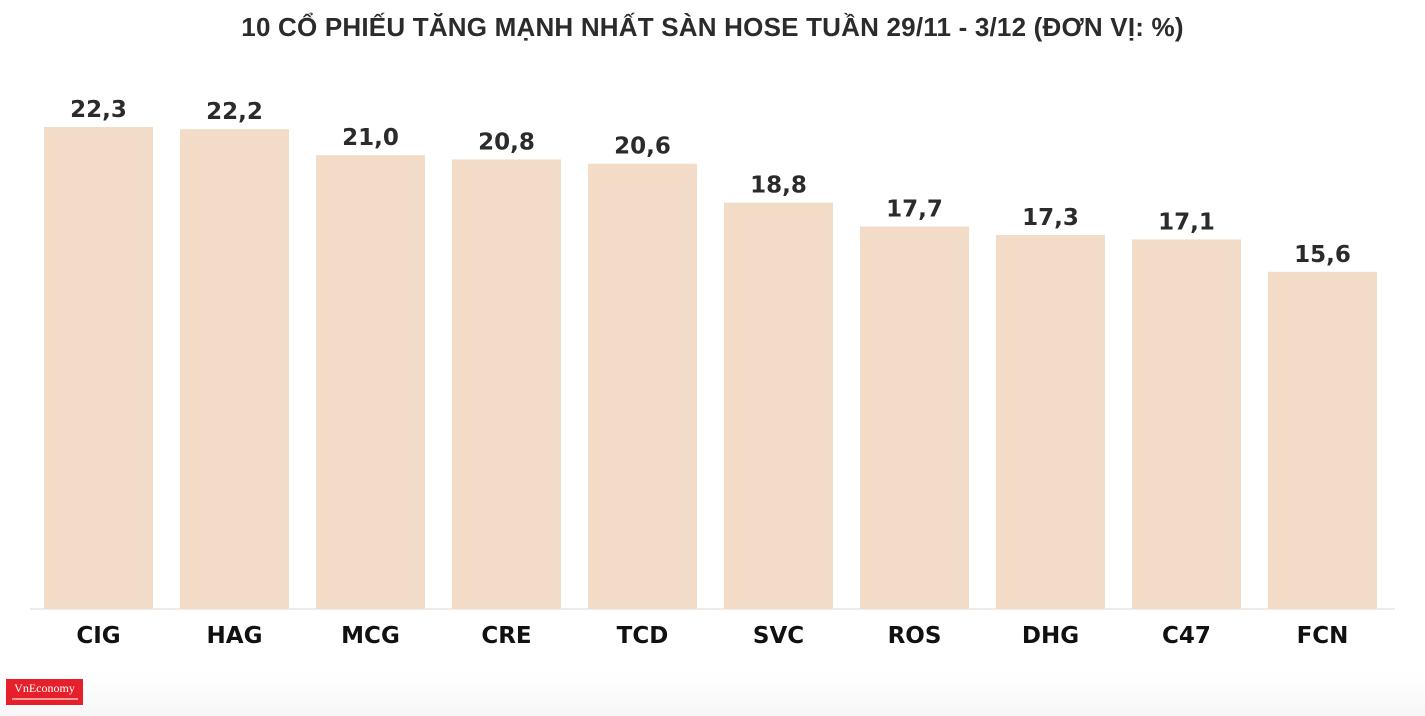 The image size is (1425, 716). Describe the element at coordinates (1322, 440) in the screenshot. I see `bar-fcn` at that location.